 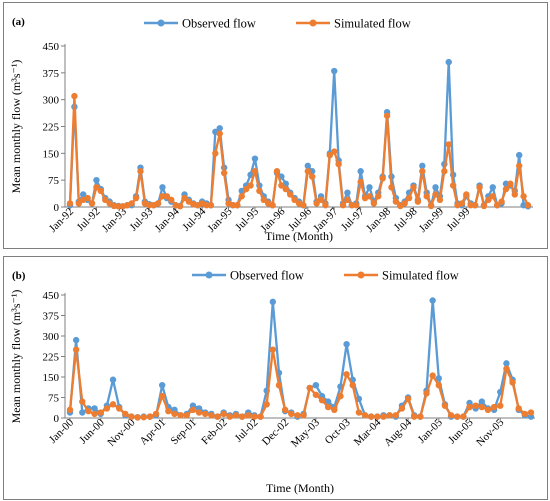 I want to click on chart-a-legend: Observed flow Simulated flow, so click(x=277, y=24).